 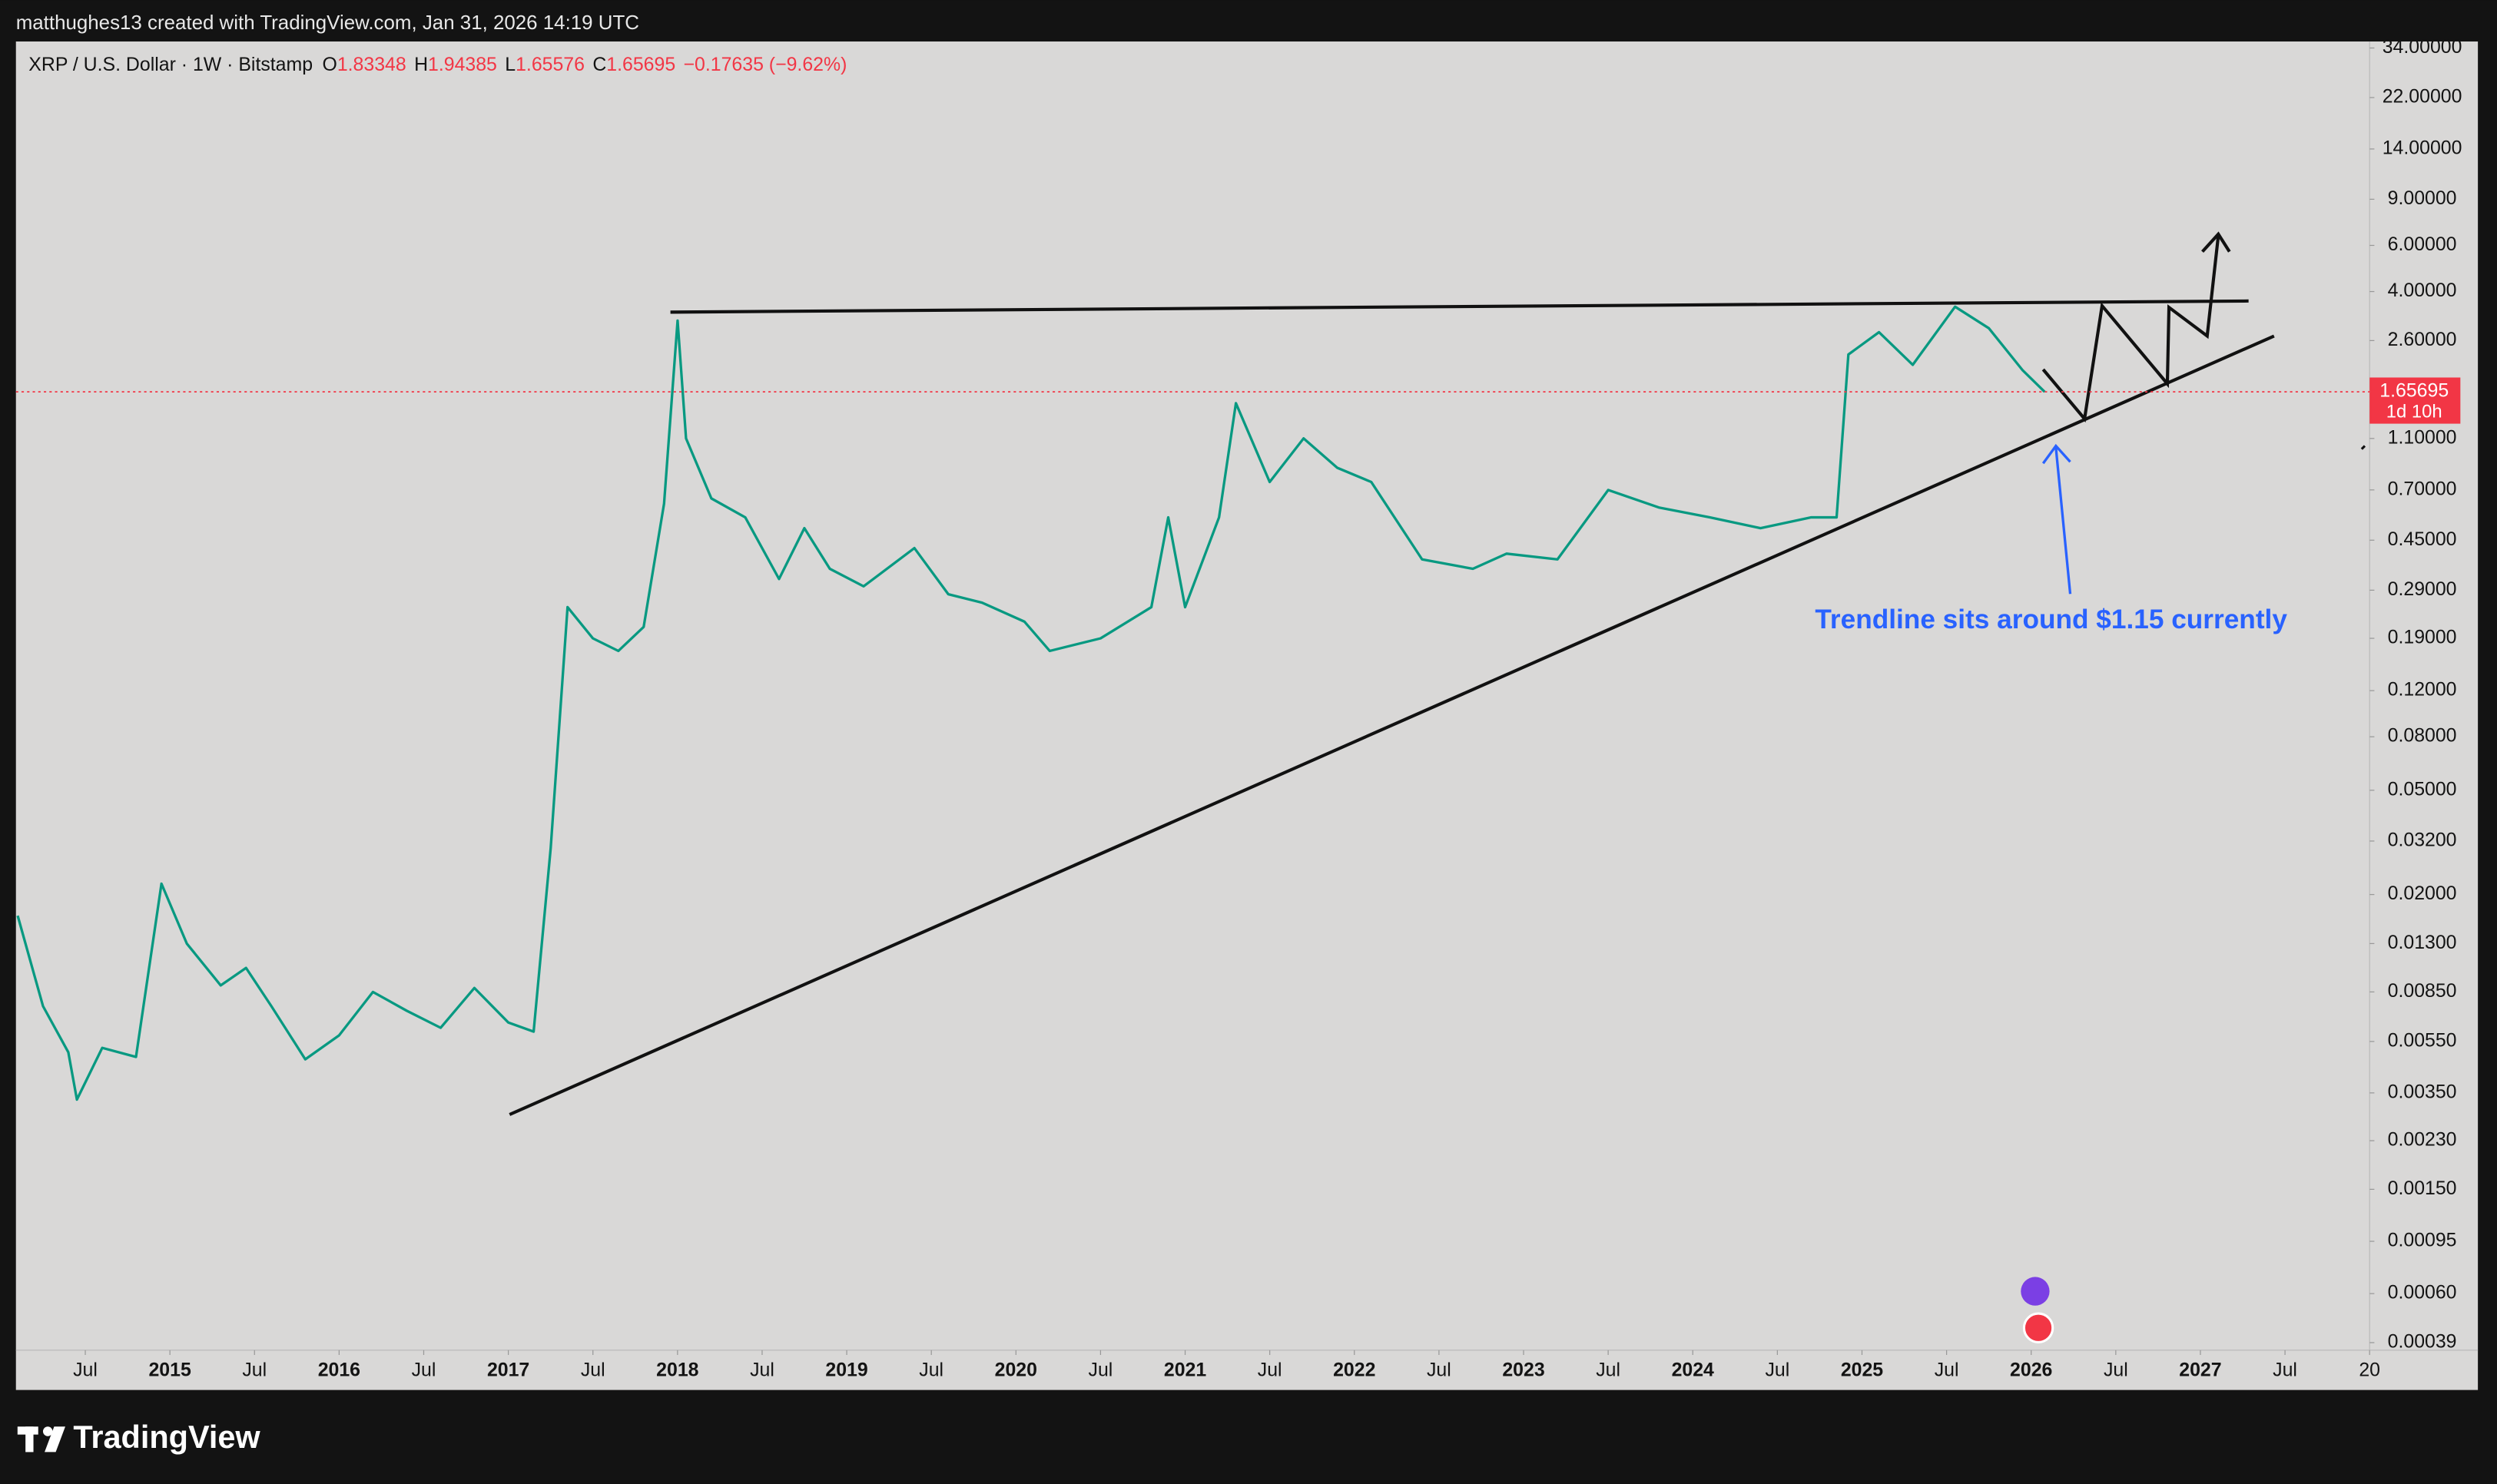 I want to click on symbol: XRP / U.S. Dollar · 1W · Bitstamp, so click(x=170, y=64).